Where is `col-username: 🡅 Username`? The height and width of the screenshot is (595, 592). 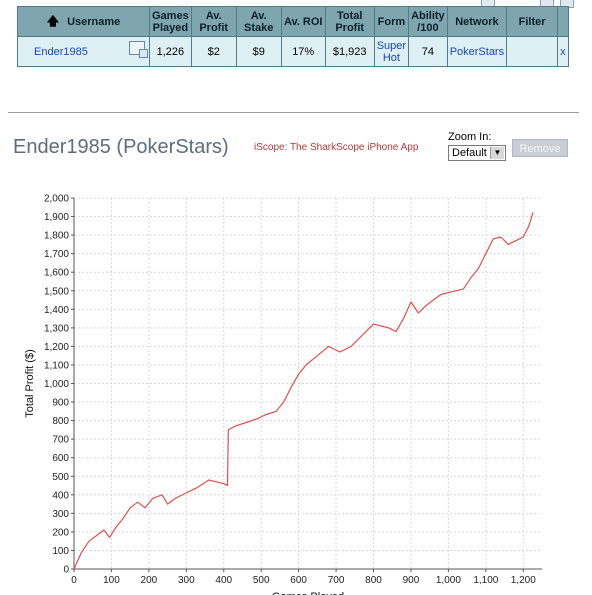 col-username: 🡅 Username is located at coordinates (83, 21).